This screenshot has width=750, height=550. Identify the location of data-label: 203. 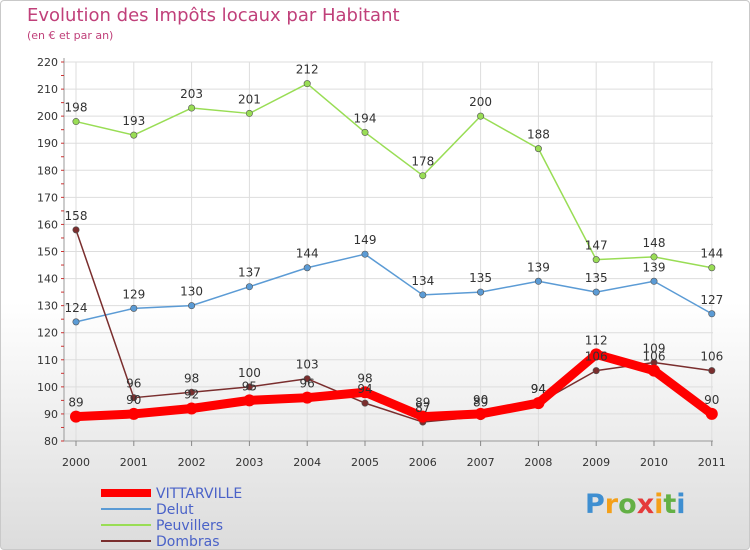
(191, 94).